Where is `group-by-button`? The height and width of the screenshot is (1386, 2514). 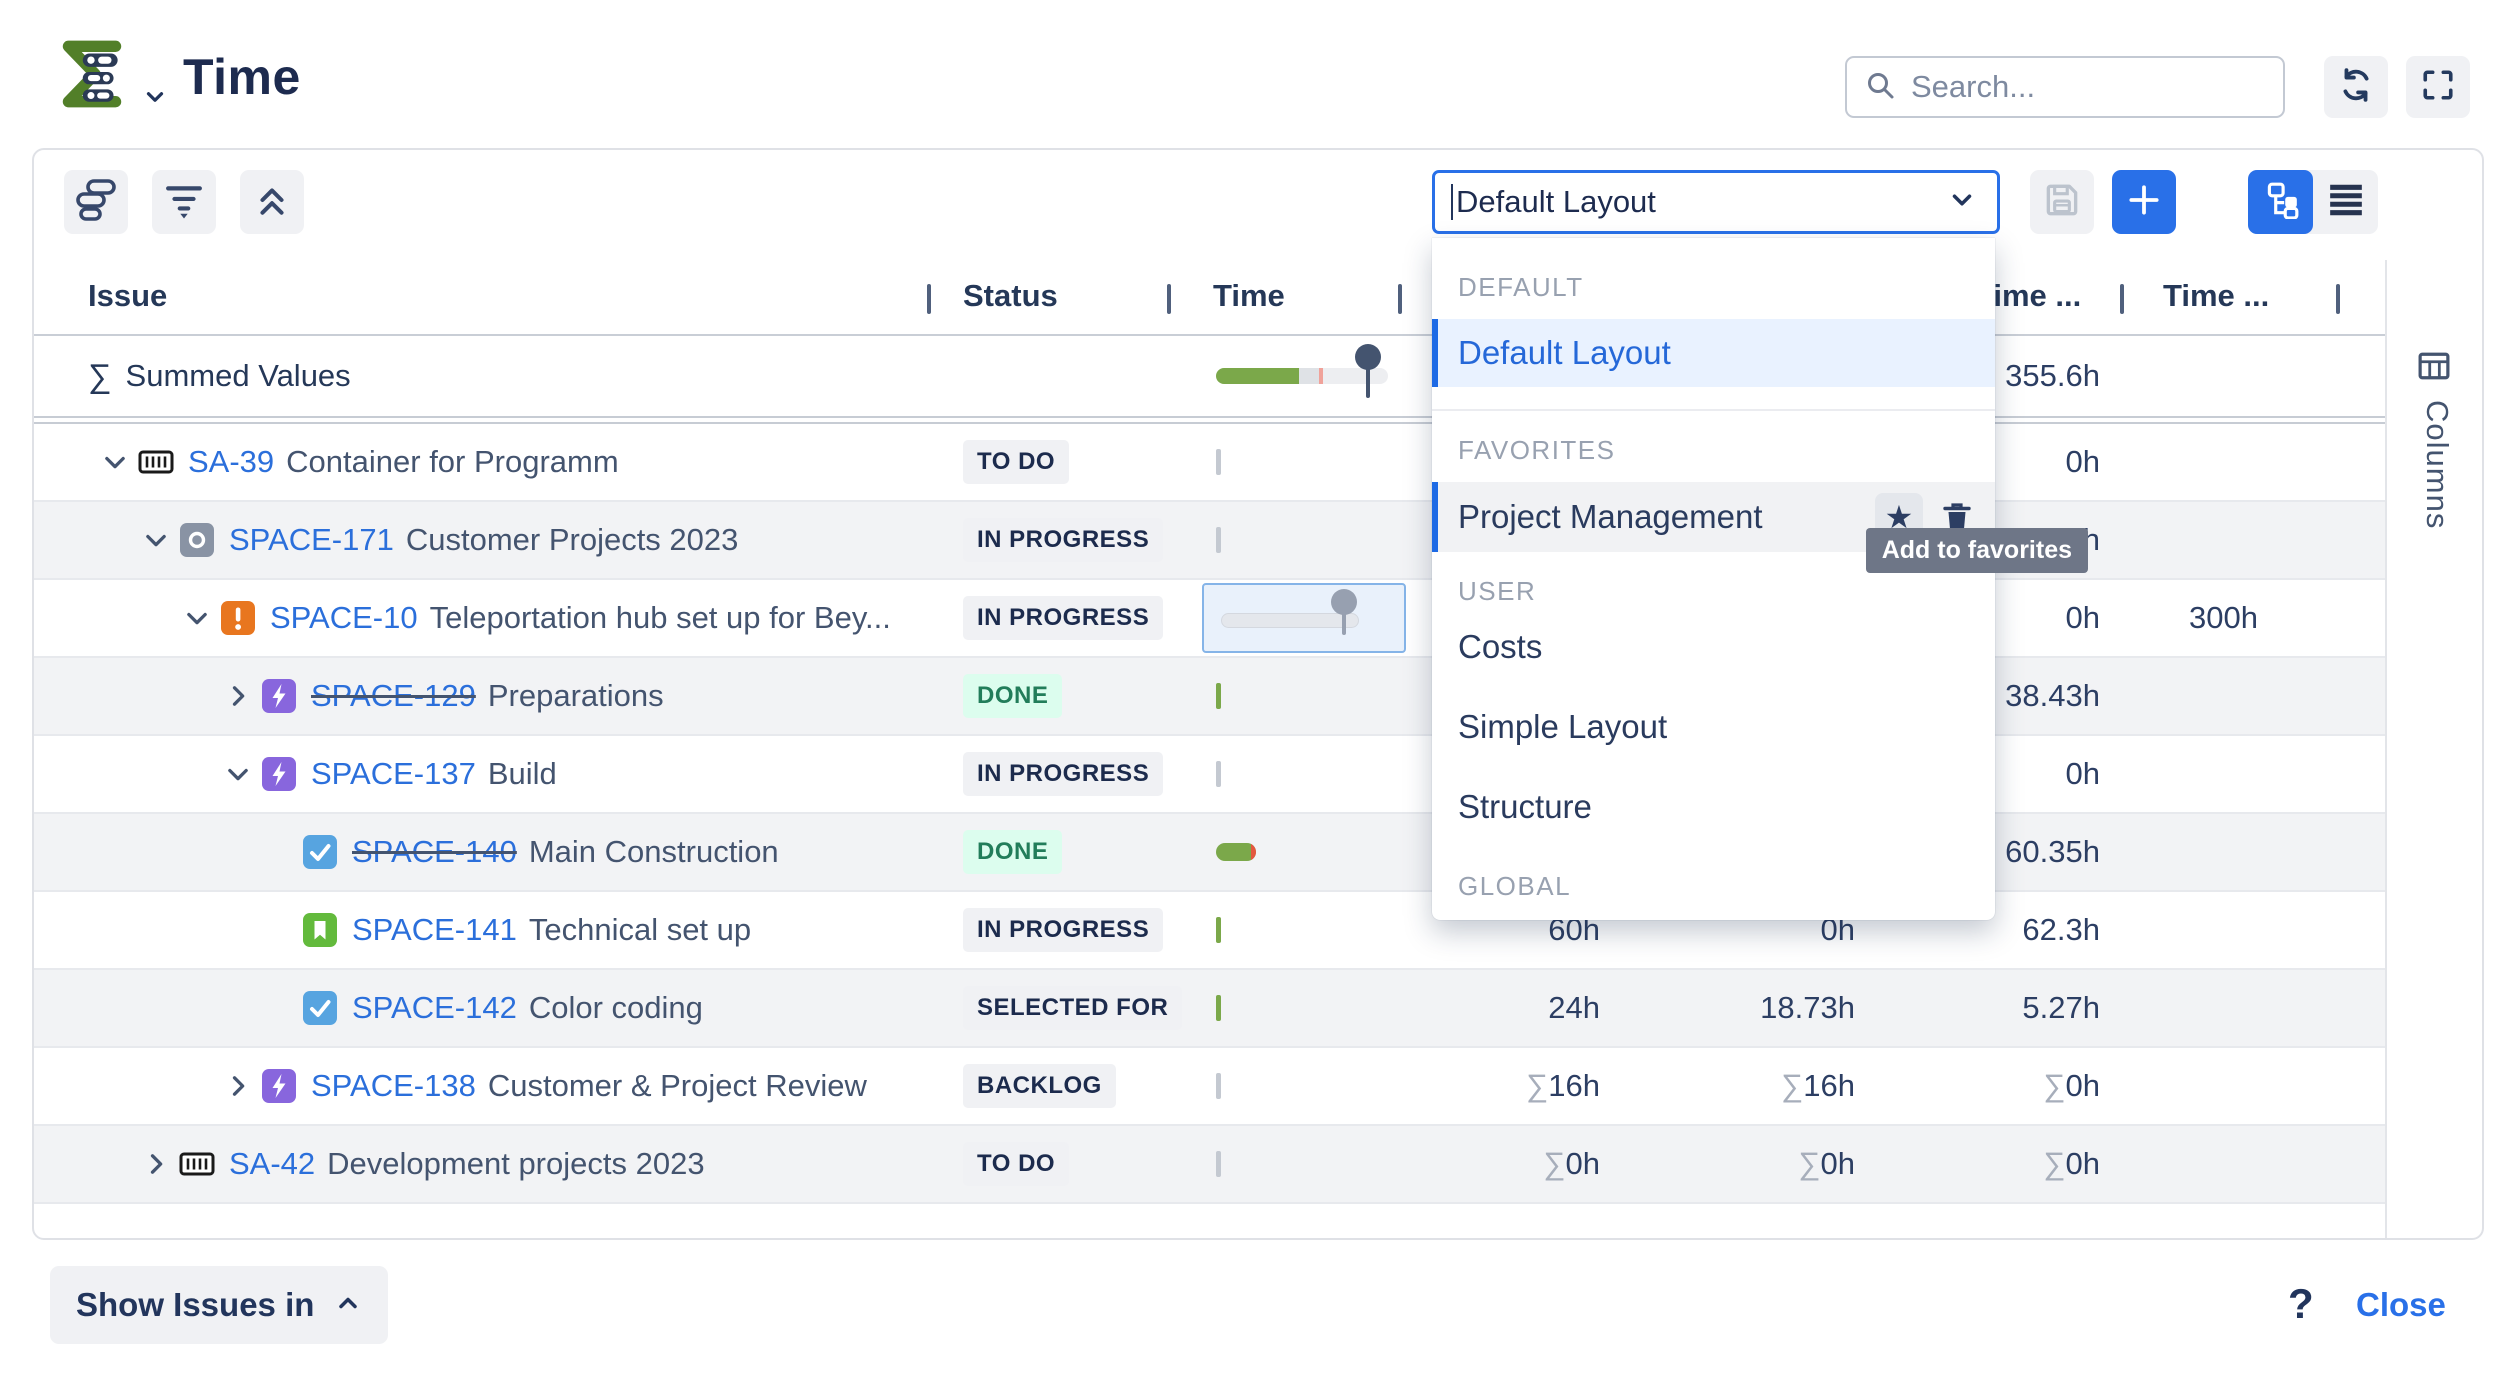 group-by-button is located at coordinates (96, 202).